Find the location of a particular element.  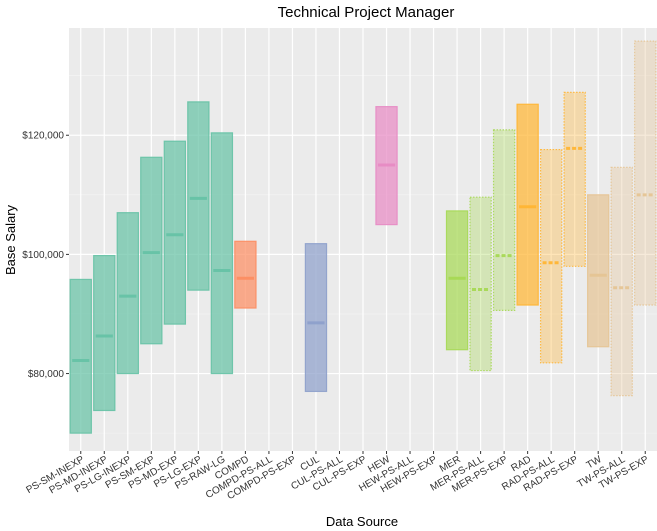

range-bar-ps-sm-exp is located at coordinates (151, 250).